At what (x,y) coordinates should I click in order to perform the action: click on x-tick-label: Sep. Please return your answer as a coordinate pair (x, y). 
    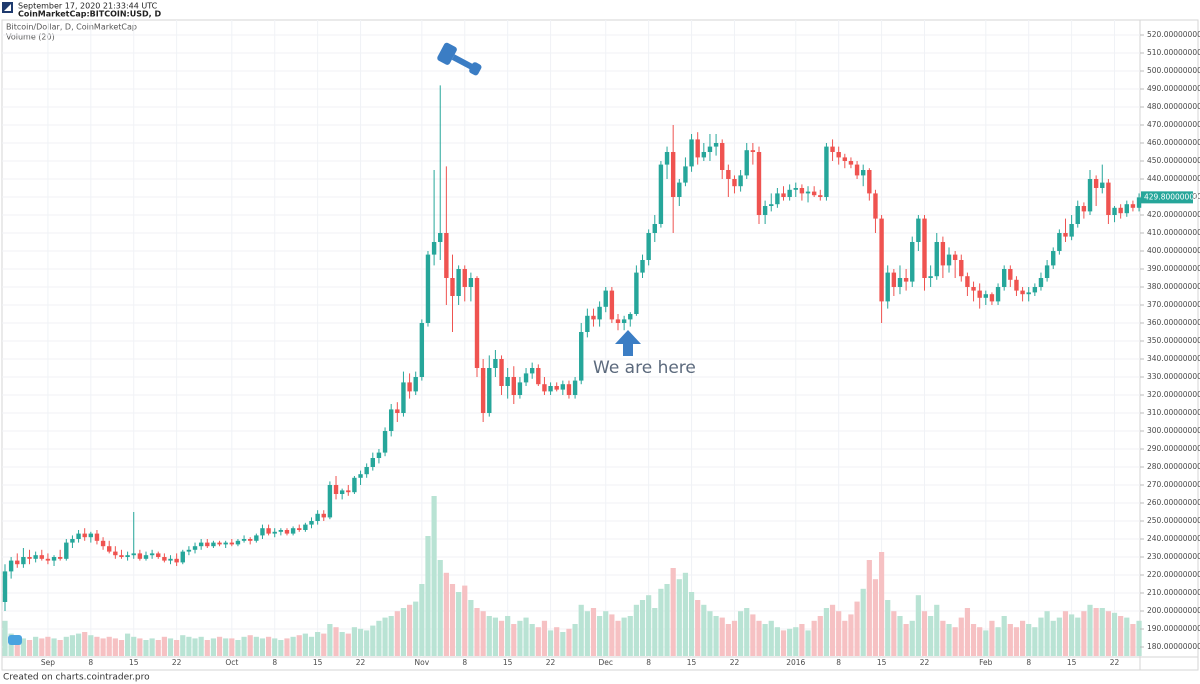
    Looking at the image, I should click on (48, 662).